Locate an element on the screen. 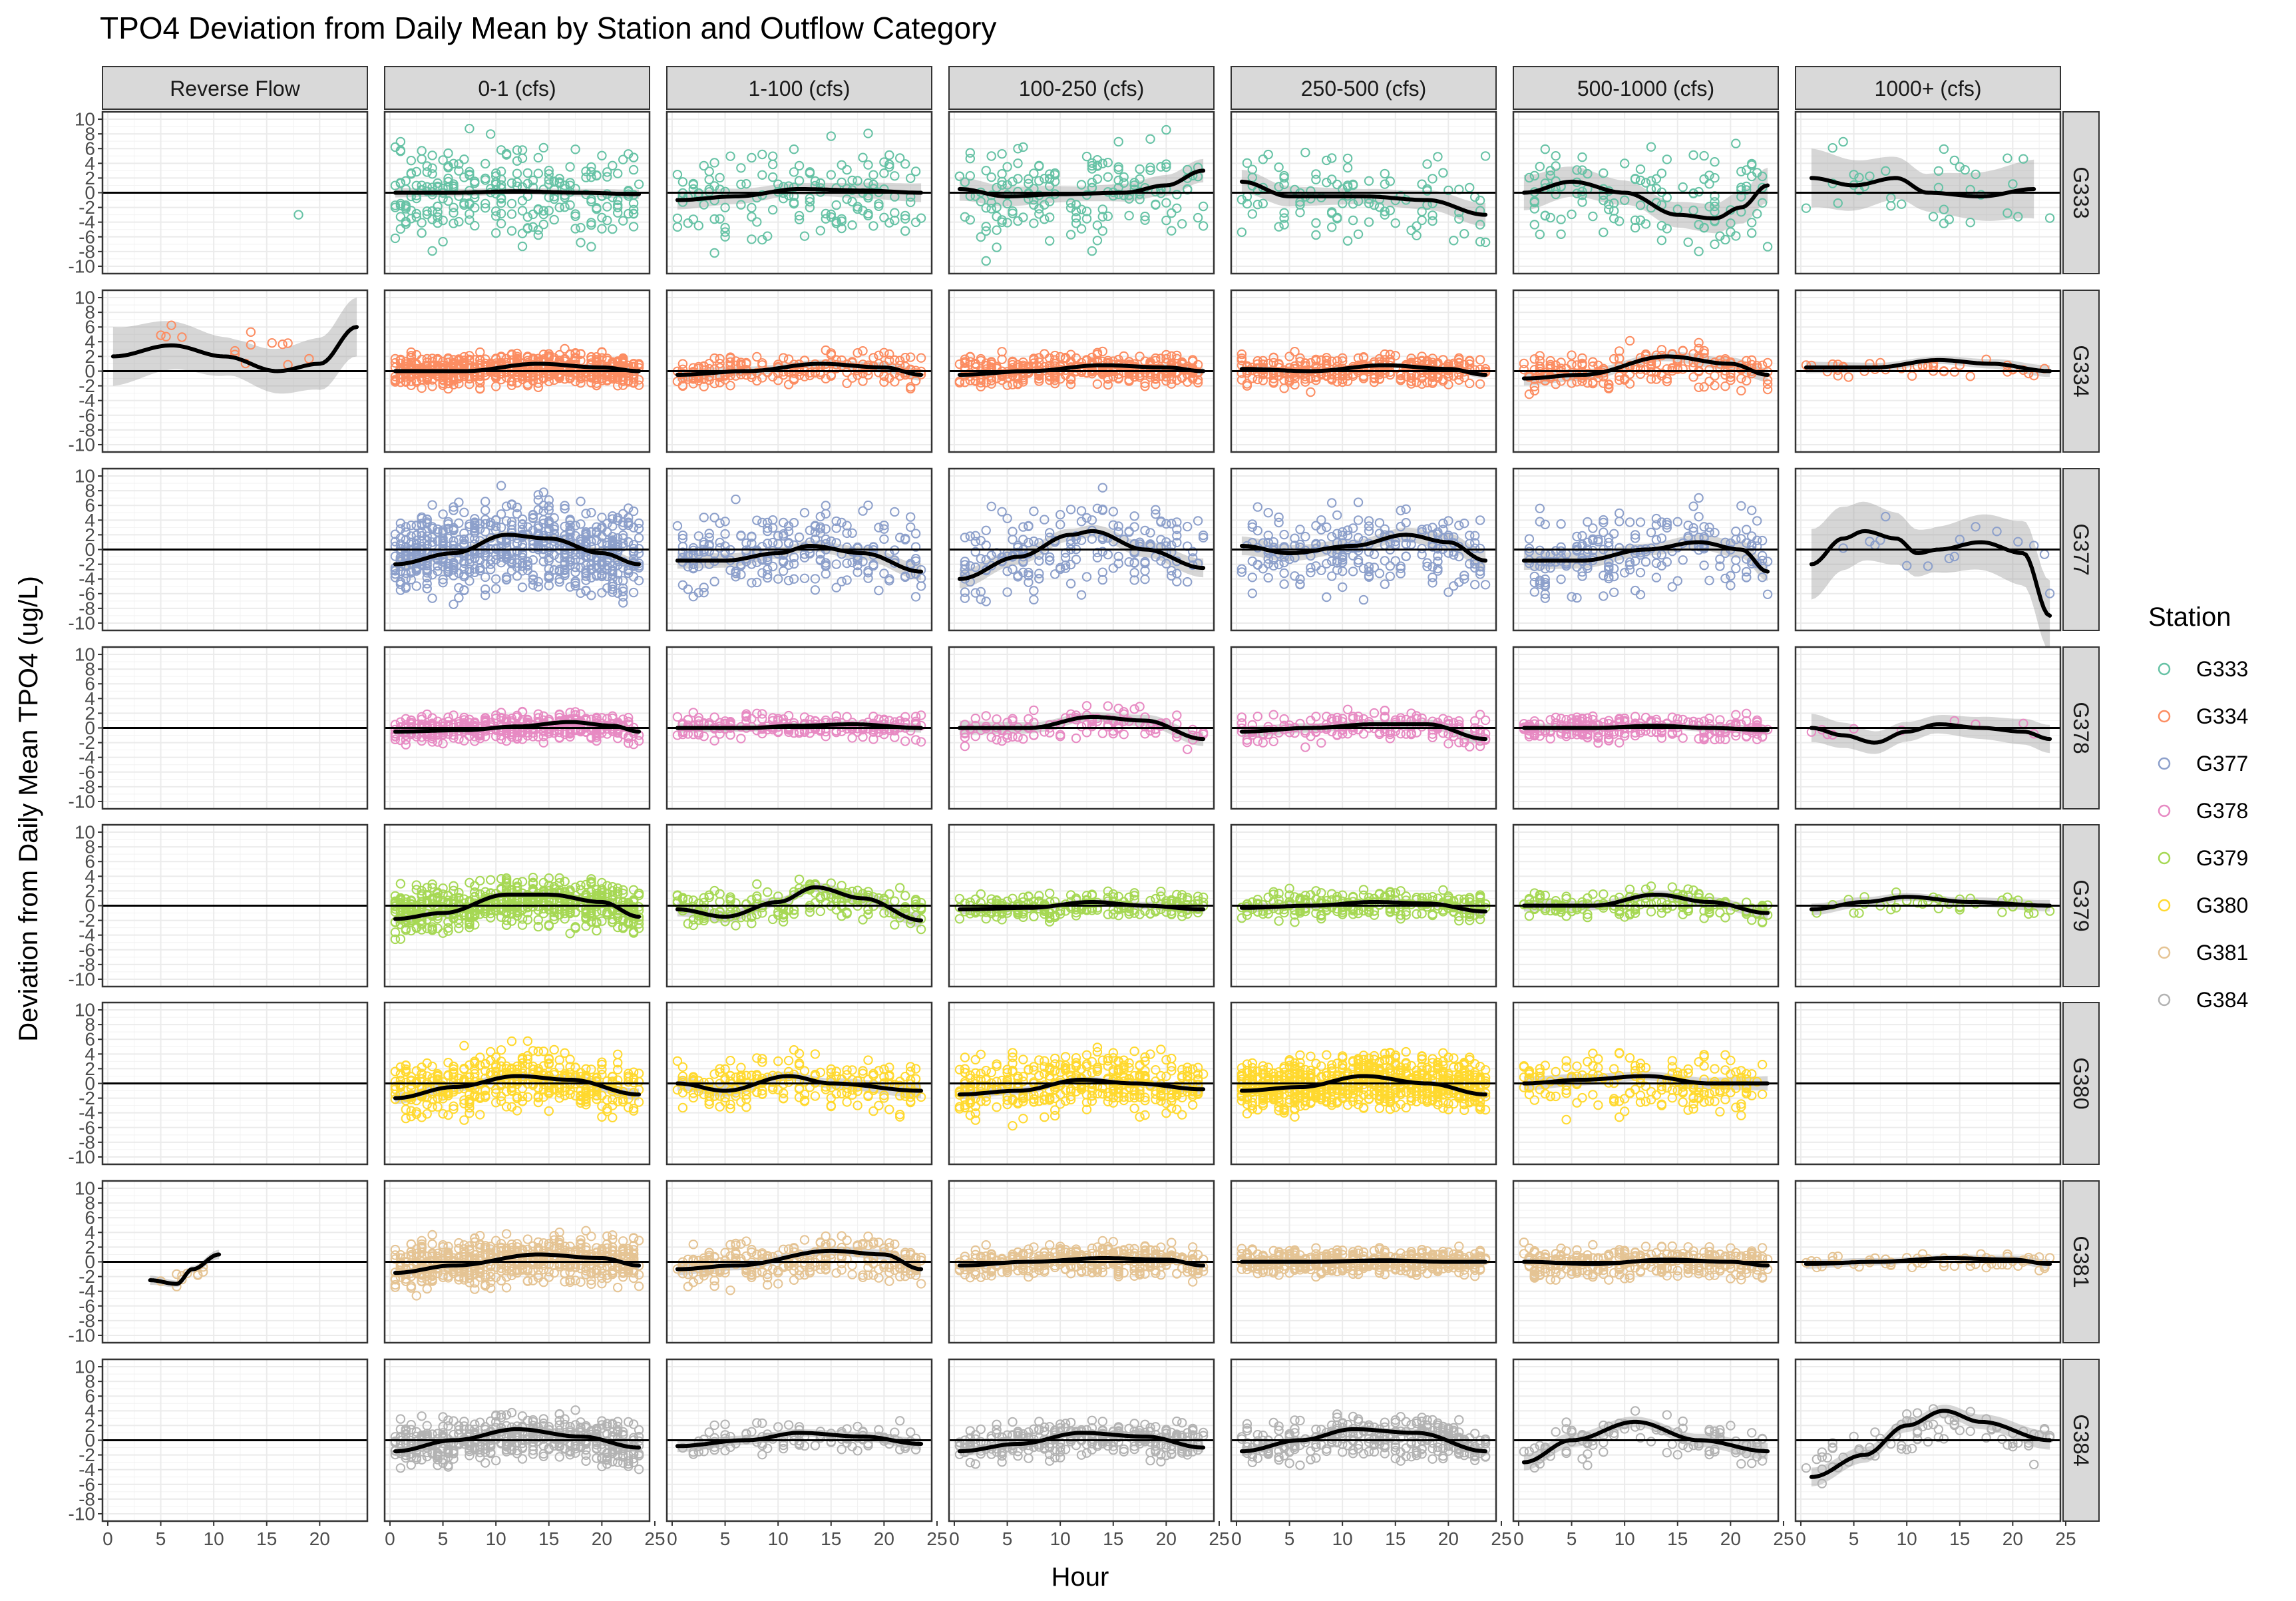 The image size is (2296, 1601). row-strip-label: G333 is located at coordinates (2081, 192).